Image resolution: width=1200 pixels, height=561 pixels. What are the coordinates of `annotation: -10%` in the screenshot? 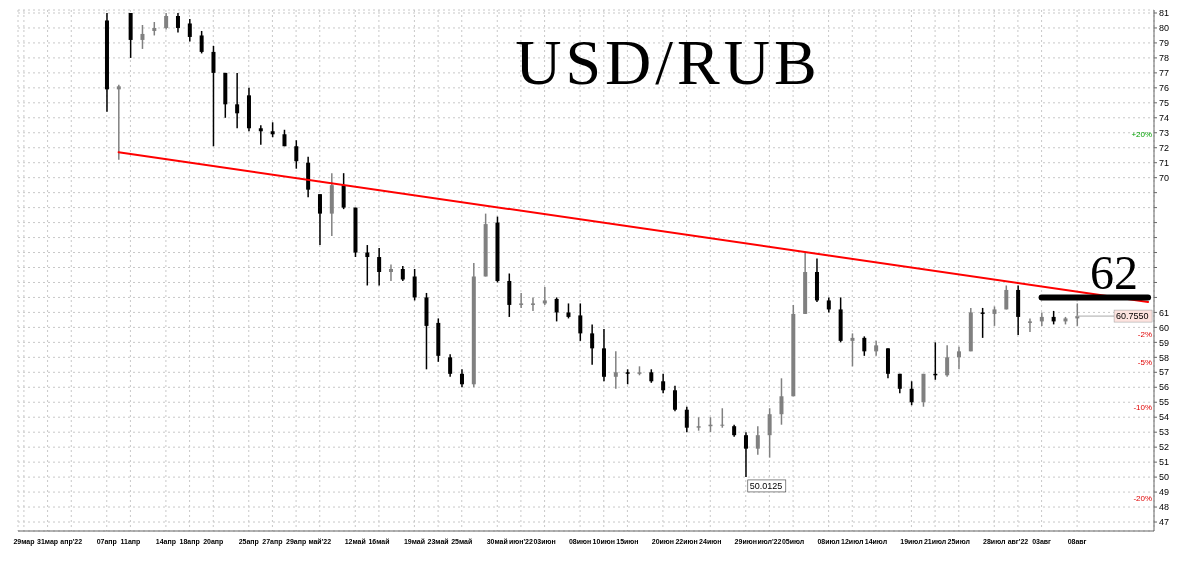 It's located at (1143, 408).